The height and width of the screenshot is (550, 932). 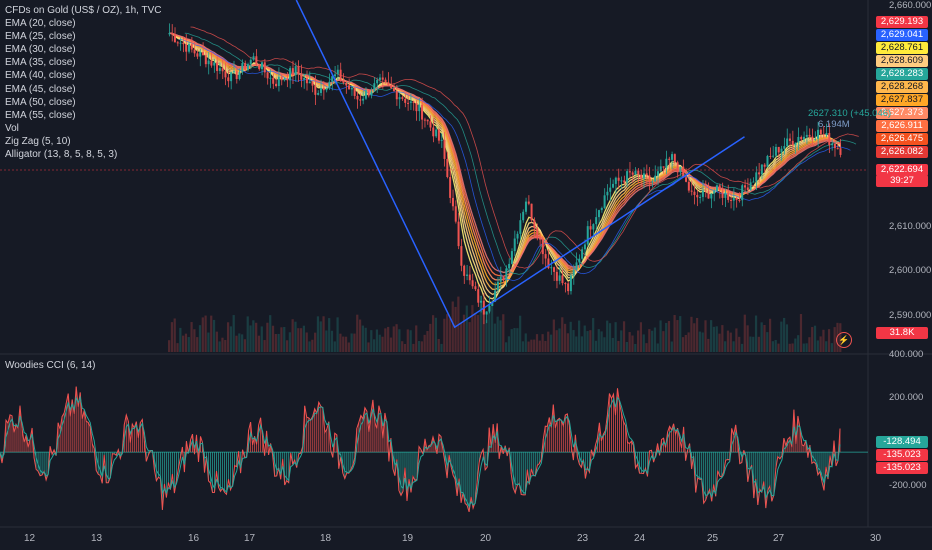 I want to click on indicator-zigzag: Zig Zag (5, 10), so click(x=38, y=141).